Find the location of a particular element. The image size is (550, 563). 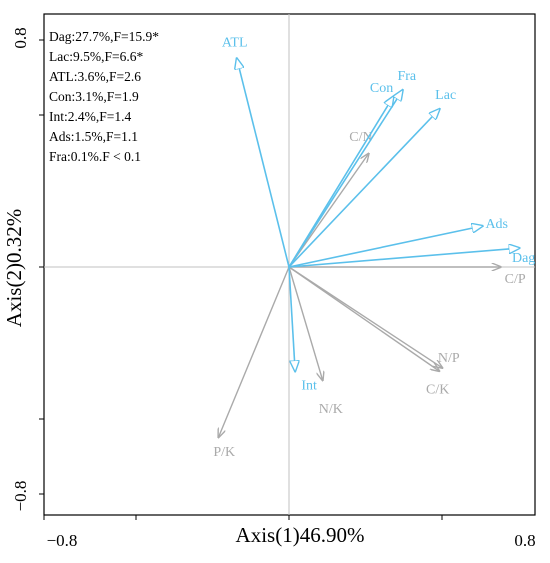

vector-label-int: Int is located at coordinates (309, 385).